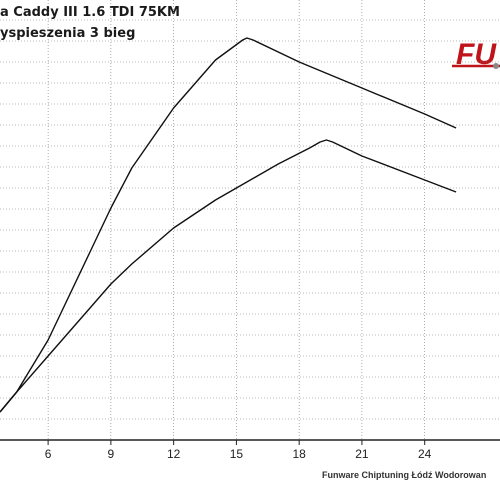 The image size is (500, 500). Describe the element at coordinates (174, 454) in the screenshot. I see `x-tick-label: 12` at that location.